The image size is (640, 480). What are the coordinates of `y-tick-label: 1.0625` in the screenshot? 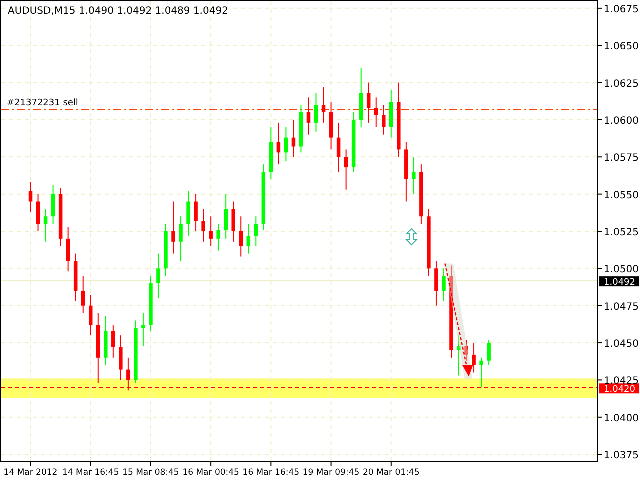 It's located at (621, 84).